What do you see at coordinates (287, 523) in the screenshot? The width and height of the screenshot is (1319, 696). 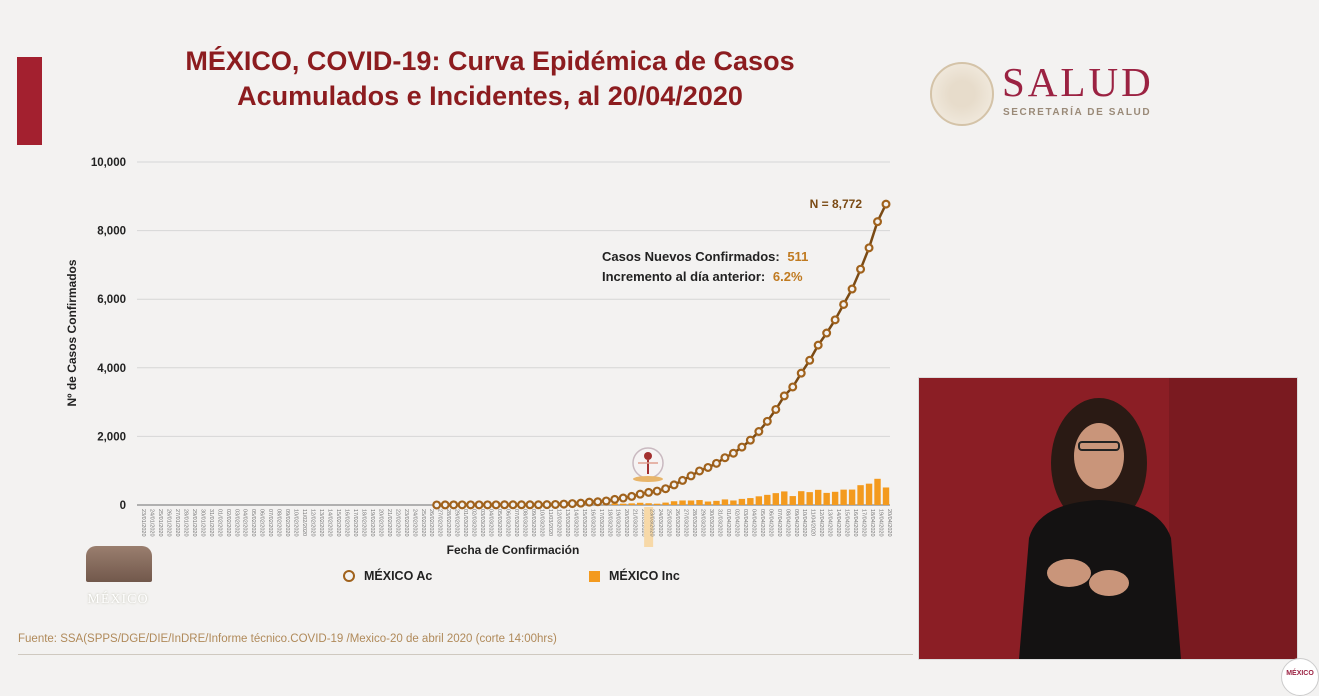 I see `x-tick-label: 09/02/2020` at bounding box center [287, 523].